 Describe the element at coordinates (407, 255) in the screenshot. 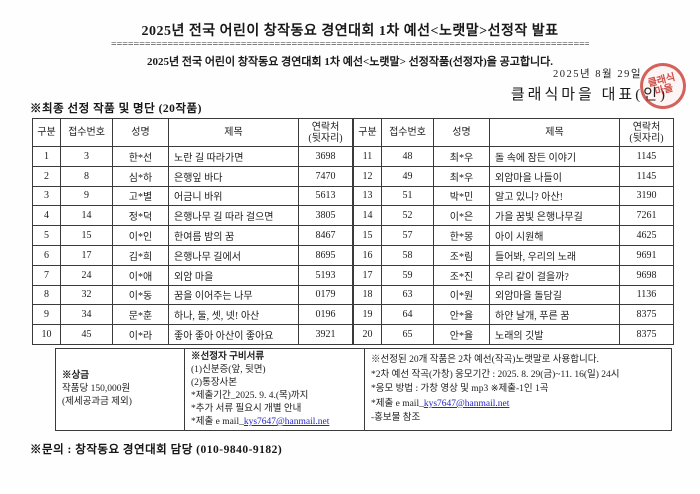

I see `cell-entry: 58` at that location.